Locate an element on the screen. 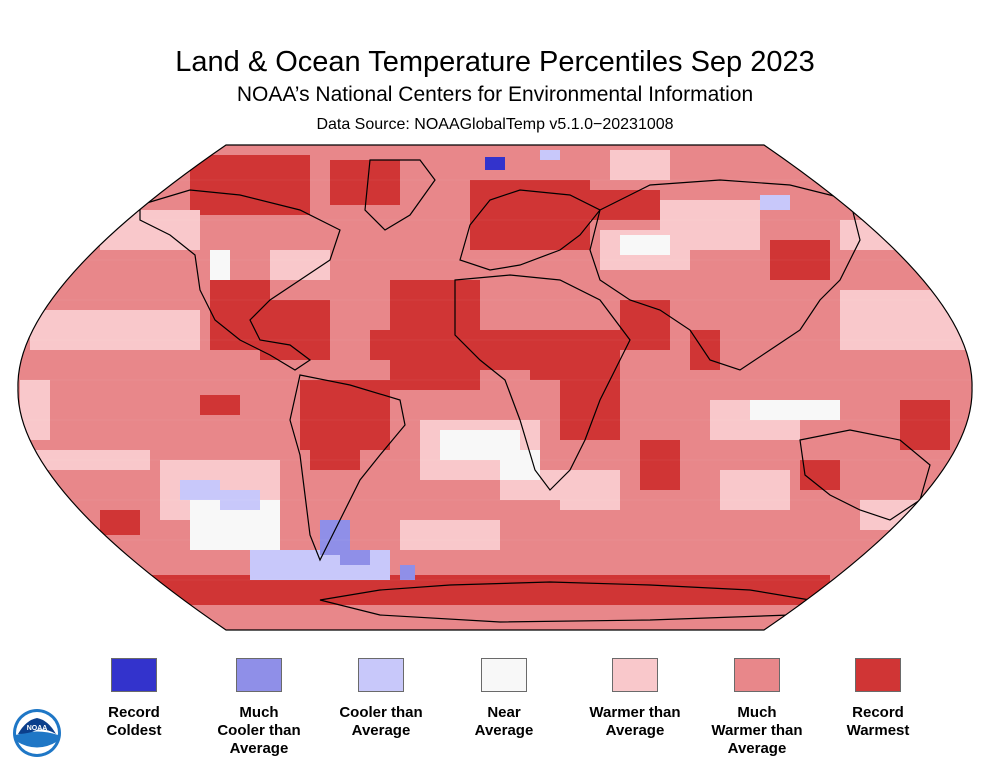  legend-item: Near Average is located at coordinates (504, 699).